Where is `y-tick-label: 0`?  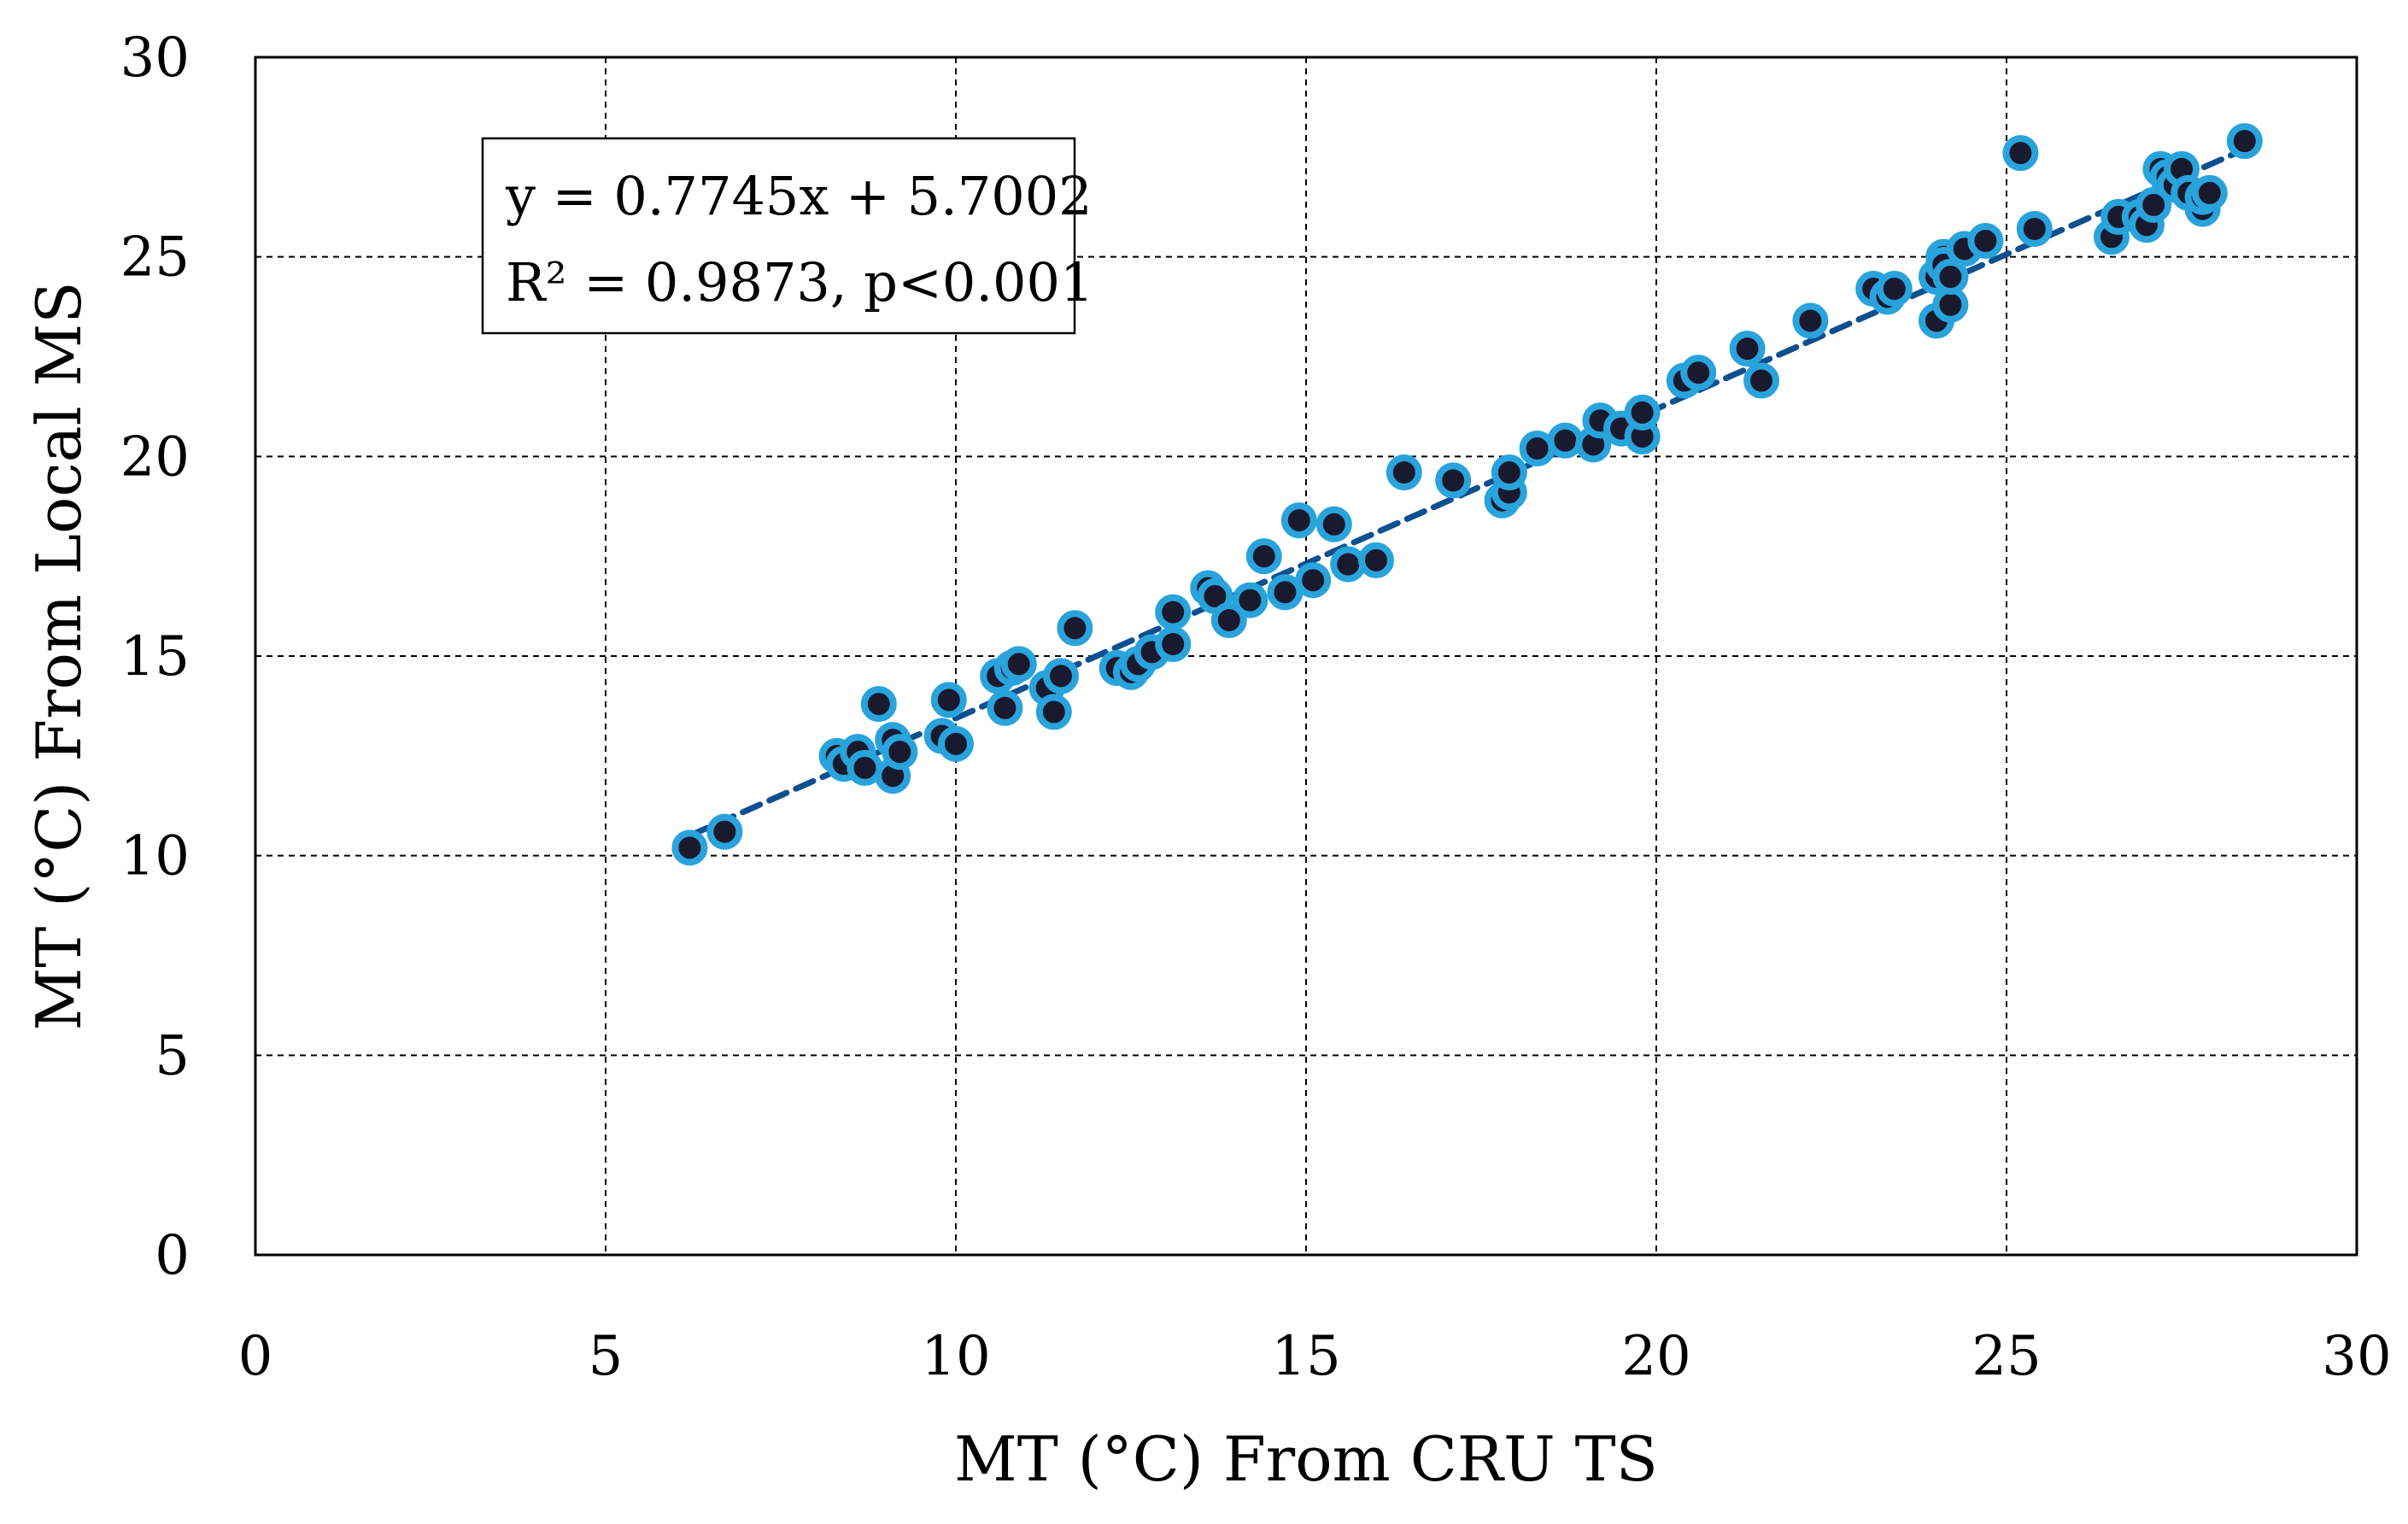
y-tick-label: 0 is located at coordinates (172, 1255).